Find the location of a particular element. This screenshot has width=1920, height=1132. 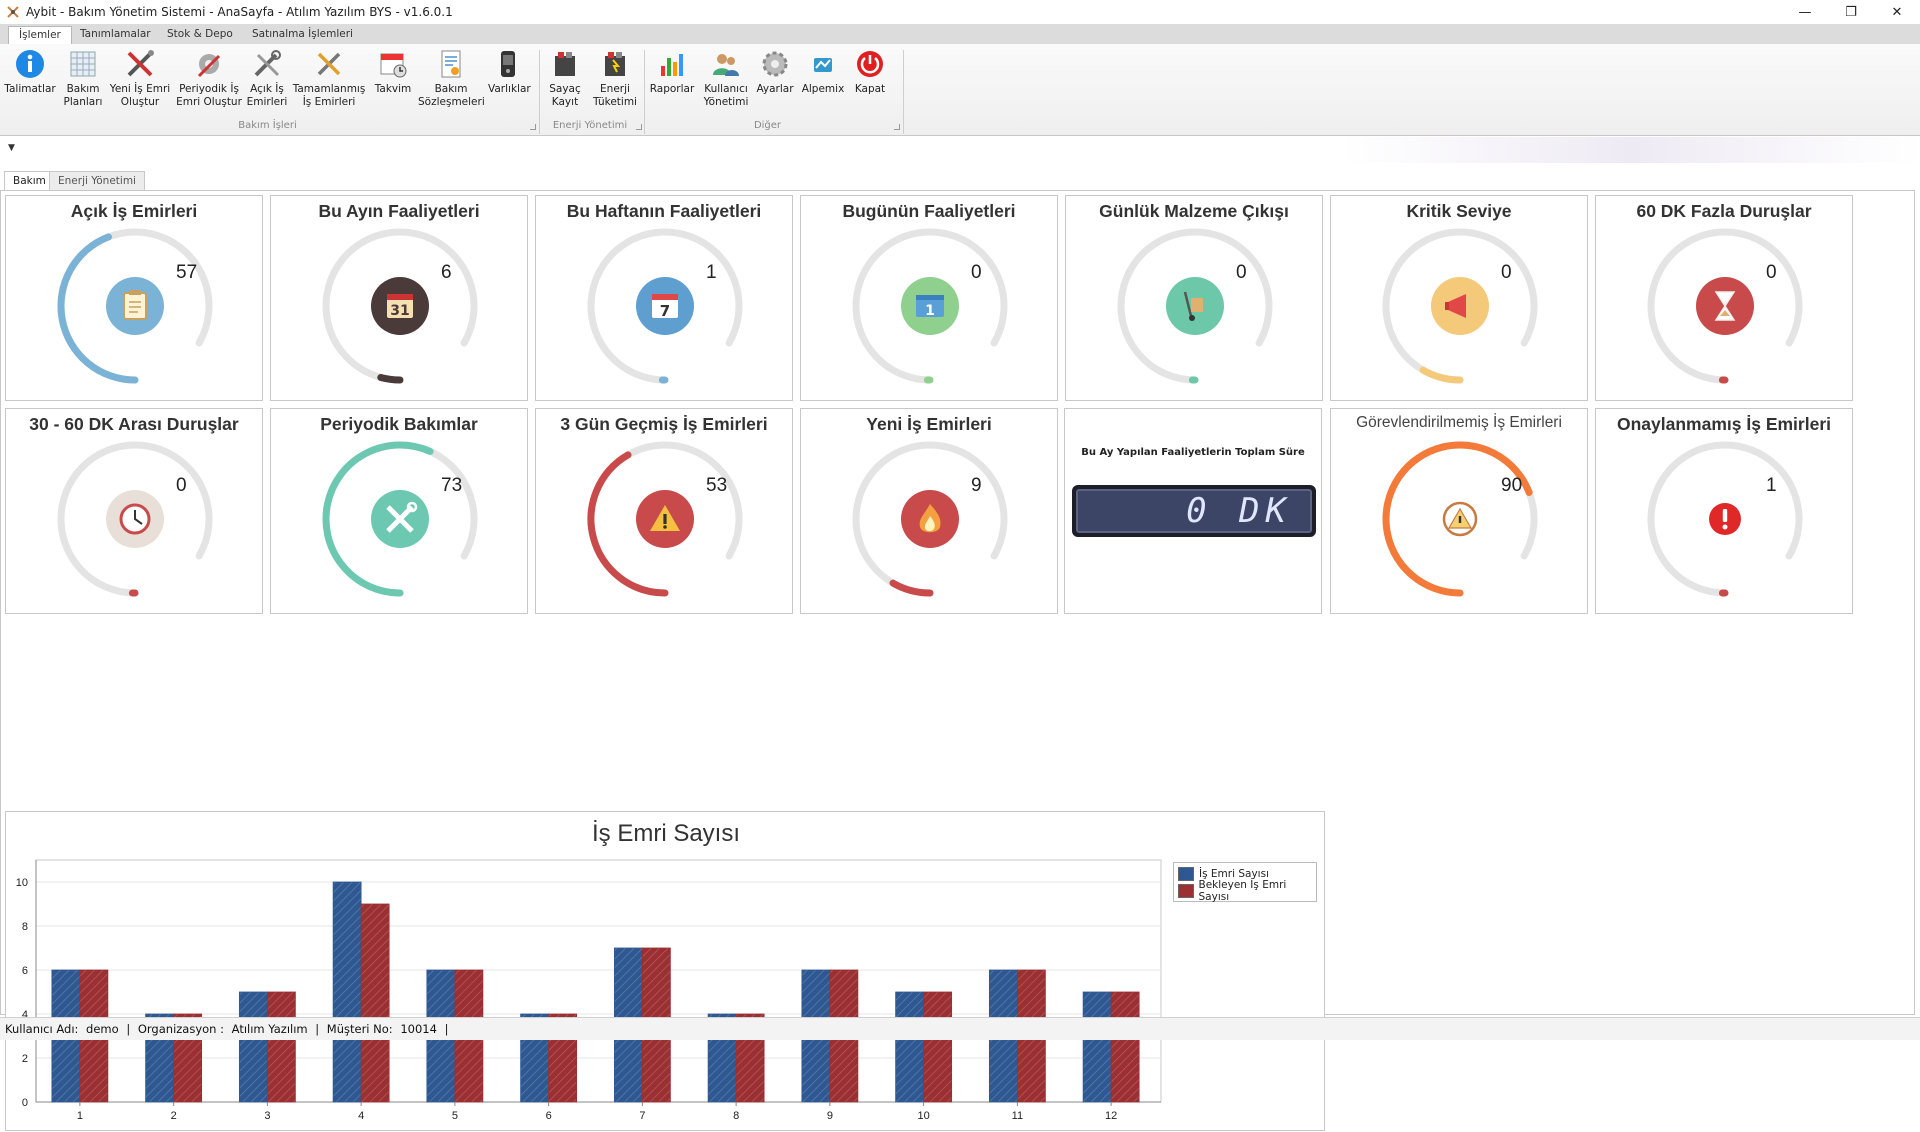

x-tick-label: 11 is located at coordinates (1017, 1116).